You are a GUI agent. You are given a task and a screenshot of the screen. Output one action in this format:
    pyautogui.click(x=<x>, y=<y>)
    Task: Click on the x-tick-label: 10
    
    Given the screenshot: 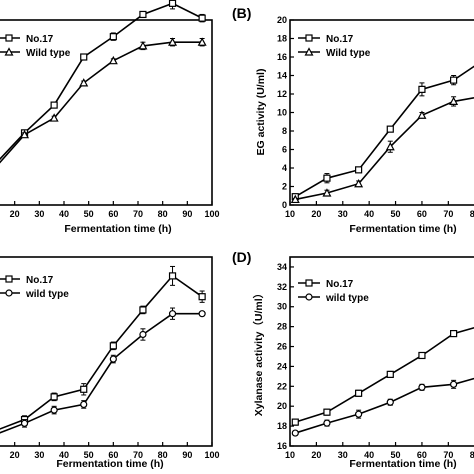 What is the action you would take?
    pyautogui.click(x=290, y=214)
    